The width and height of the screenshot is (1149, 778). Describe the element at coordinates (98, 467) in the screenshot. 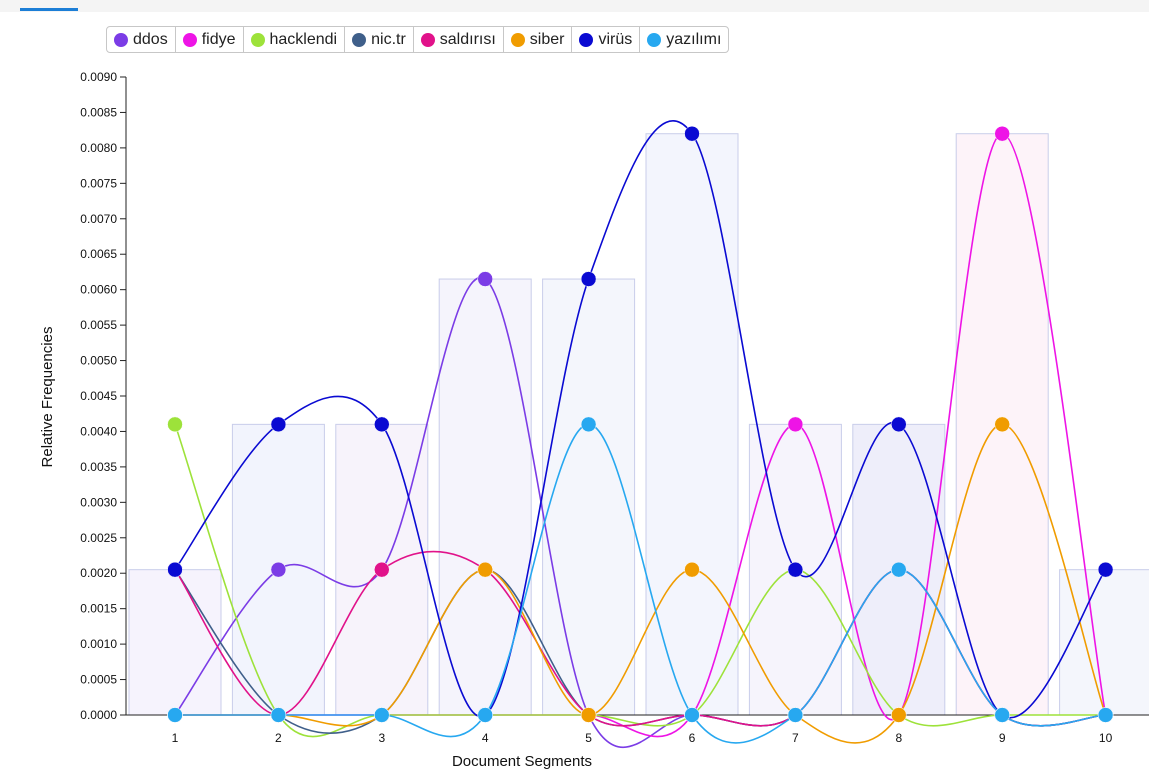

I see `y-tick-label: 0.0035` at that location.